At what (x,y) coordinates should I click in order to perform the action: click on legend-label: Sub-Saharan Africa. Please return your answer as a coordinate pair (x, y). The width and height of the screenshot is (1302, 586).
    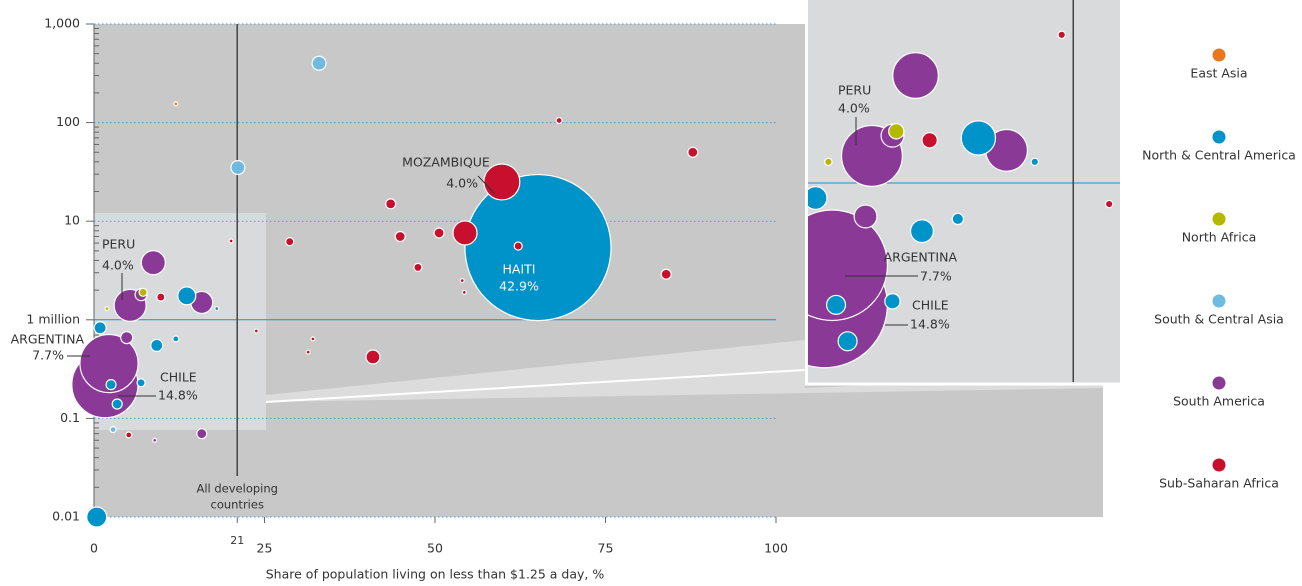
    Looking at the image, I should click on (1219, 483).